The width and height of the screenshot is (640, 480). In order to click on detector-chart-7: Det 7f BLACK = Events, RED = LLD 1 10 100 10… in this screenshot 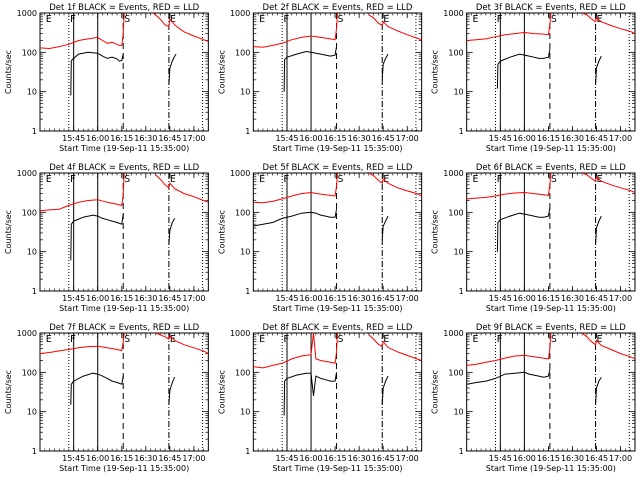, I will do `click(106, 398)`.